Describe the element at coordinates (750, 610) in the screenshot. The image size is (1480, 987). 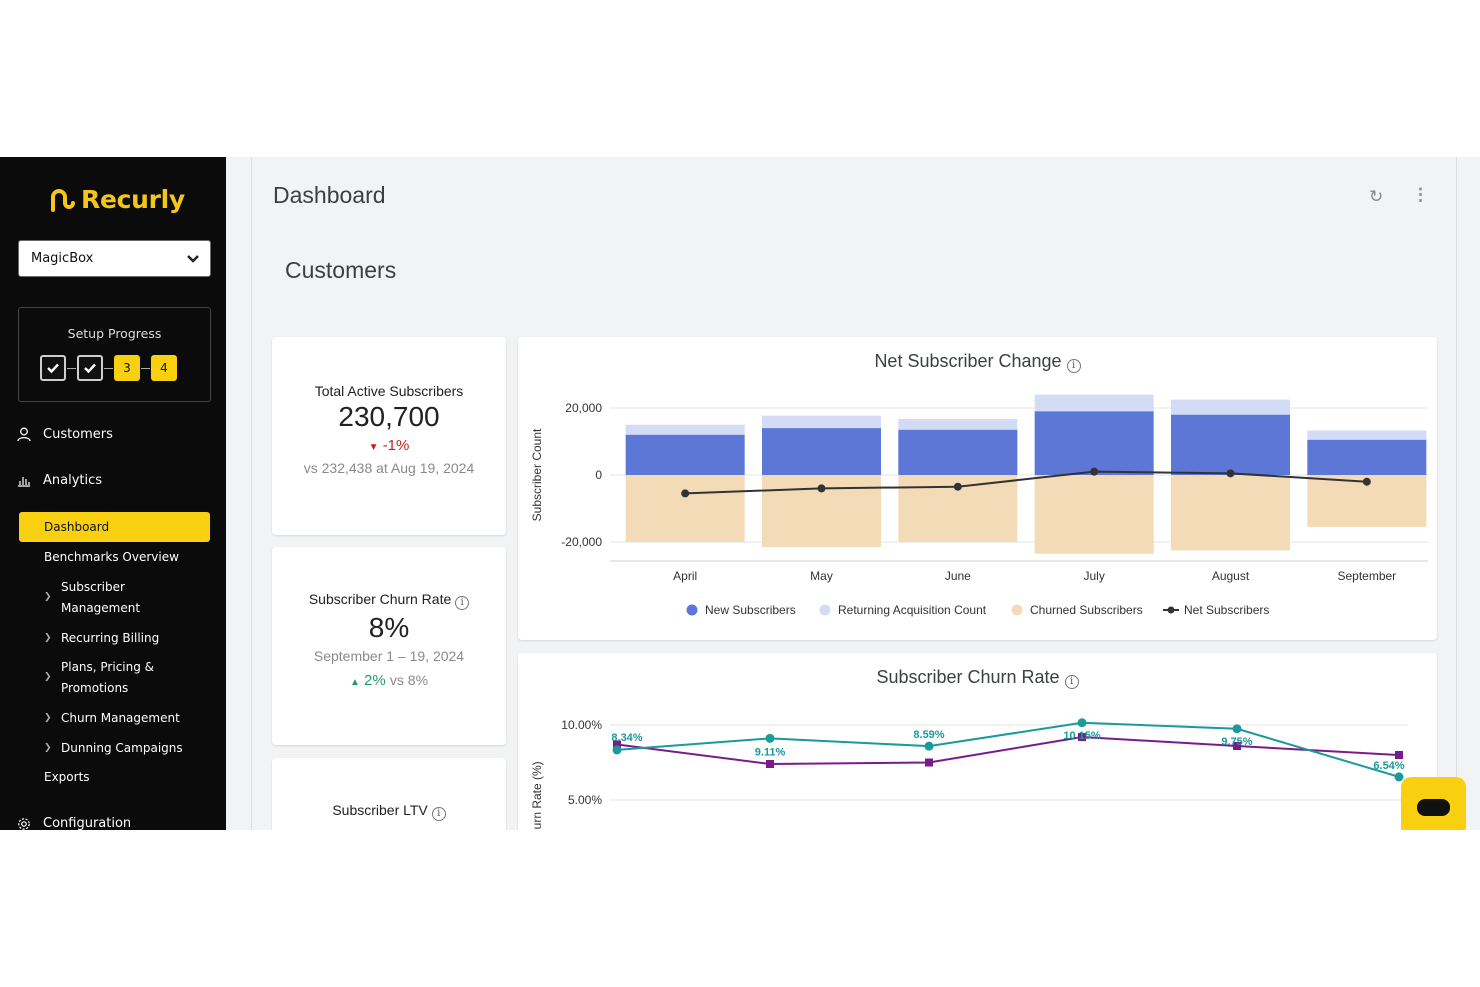
I see `legend-label: New Subscribers` at that location.